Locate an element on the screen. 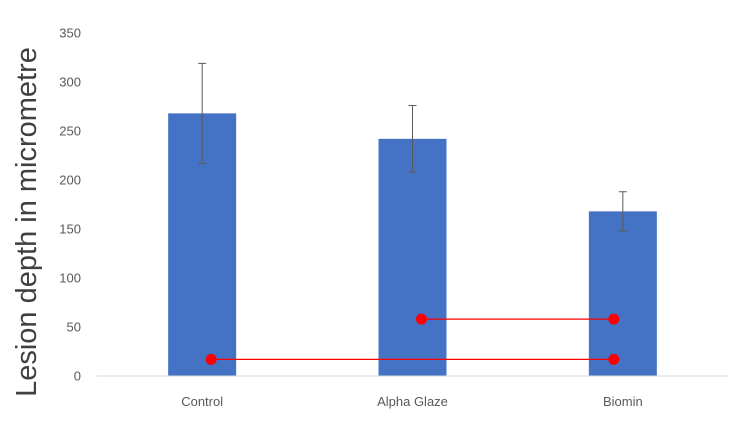  x-tick-label: Alpha Glaze is located at coordinates (412, 401).